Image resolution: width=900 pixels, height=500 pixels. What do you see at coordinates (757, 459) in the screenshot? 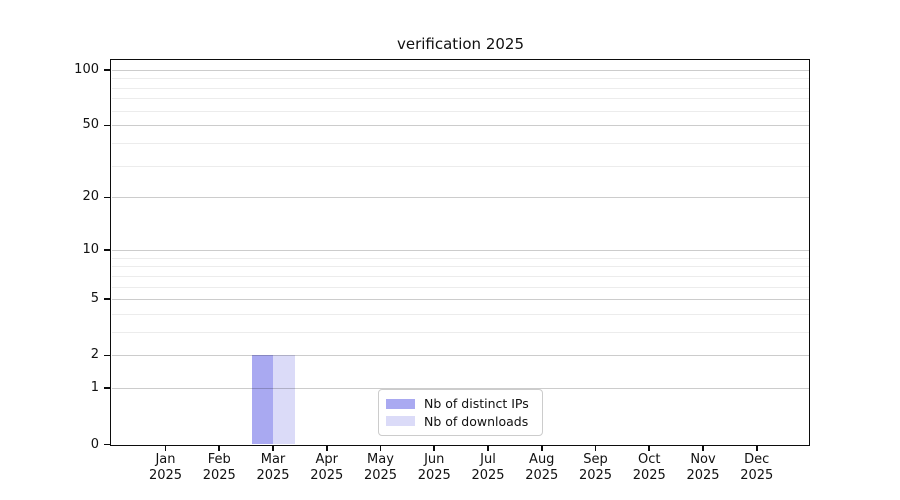
I see `x-tick-label-month: Dec` at bounding box center [757, 459].